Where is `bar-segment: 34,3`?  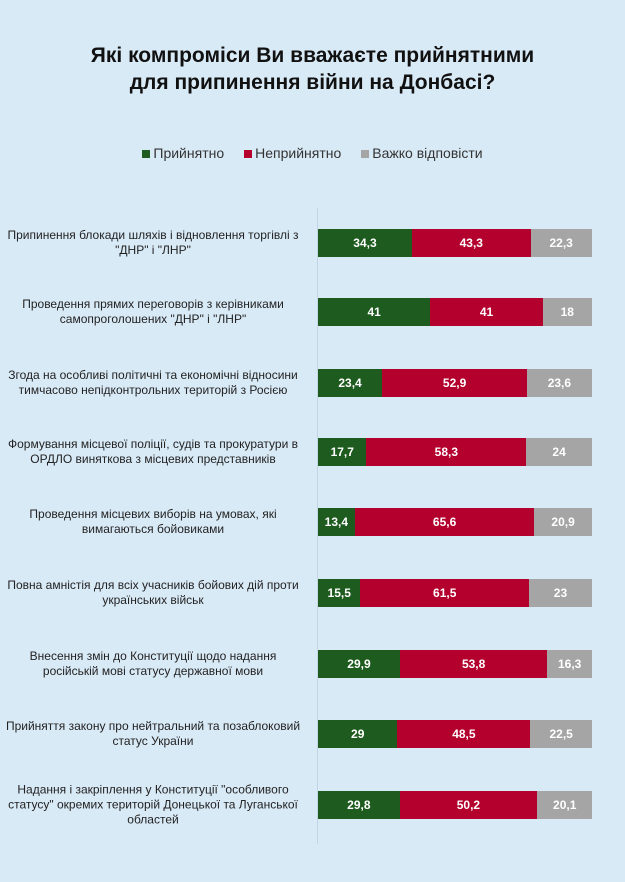 bar-segment: 34,3 is located at coordinates (365, 243).